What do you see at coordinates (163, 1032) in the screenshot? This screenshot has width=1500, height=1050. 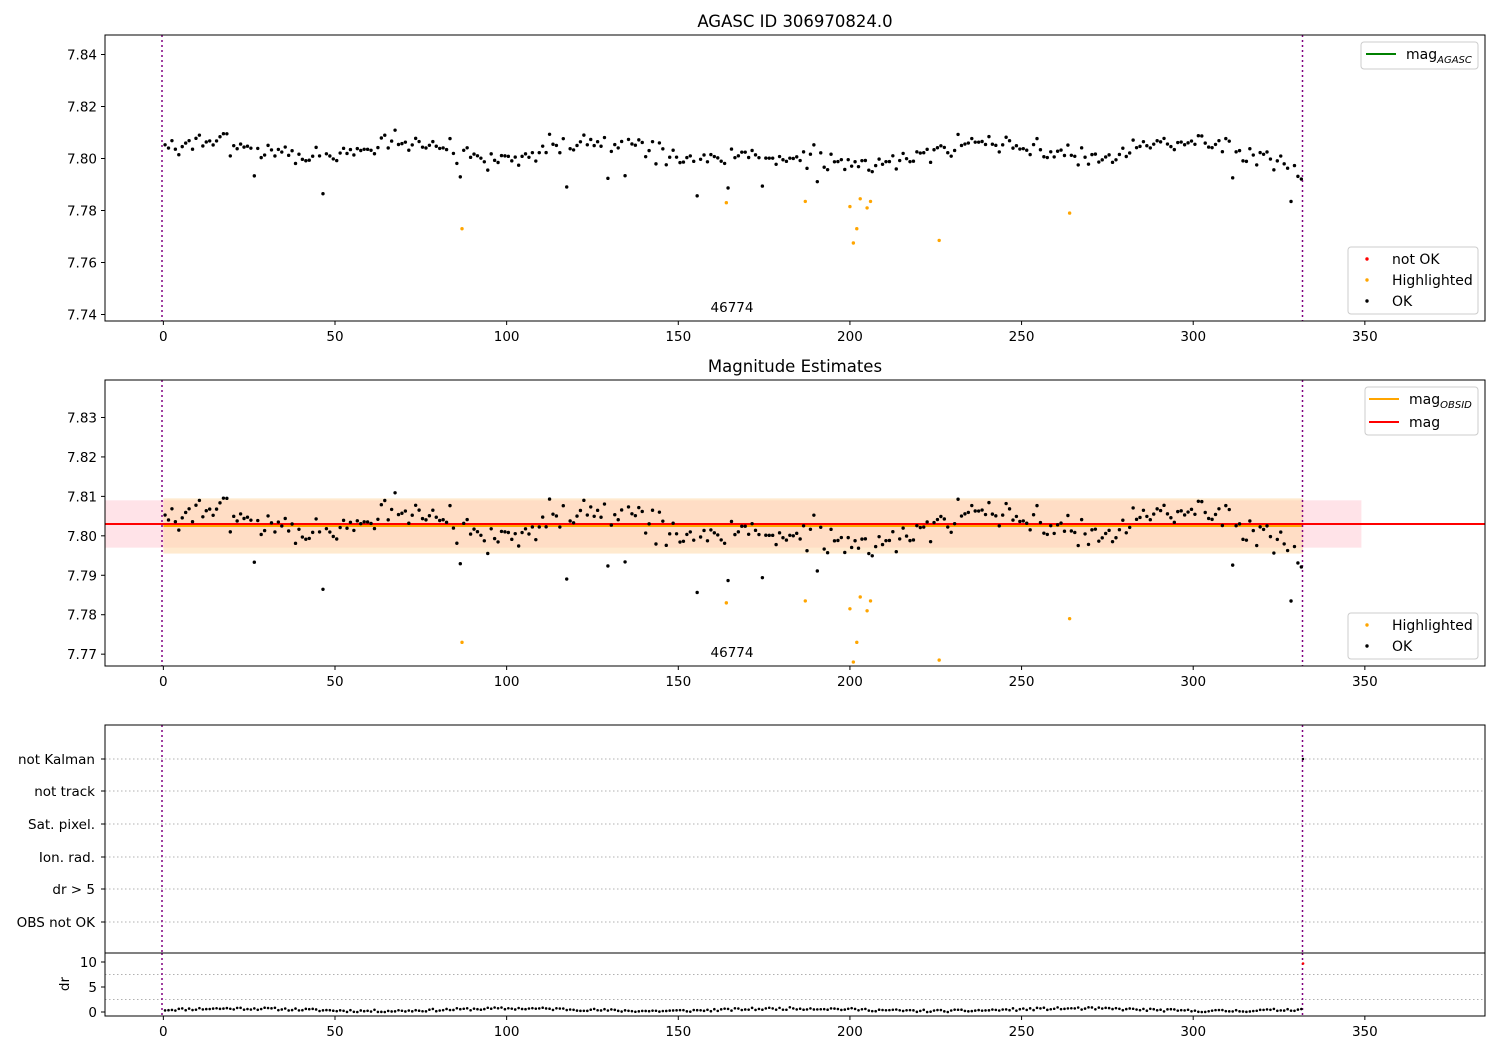 I see `x-tick-label: 0` at bounding box center [163, 1032].